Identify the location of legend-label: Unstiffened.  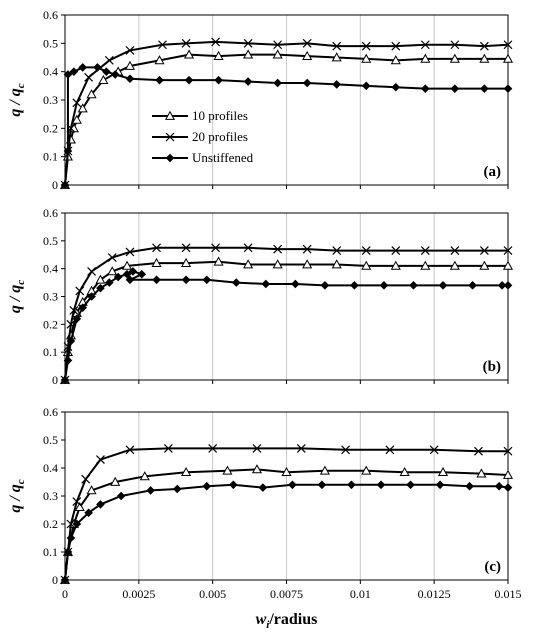
(223, 157).